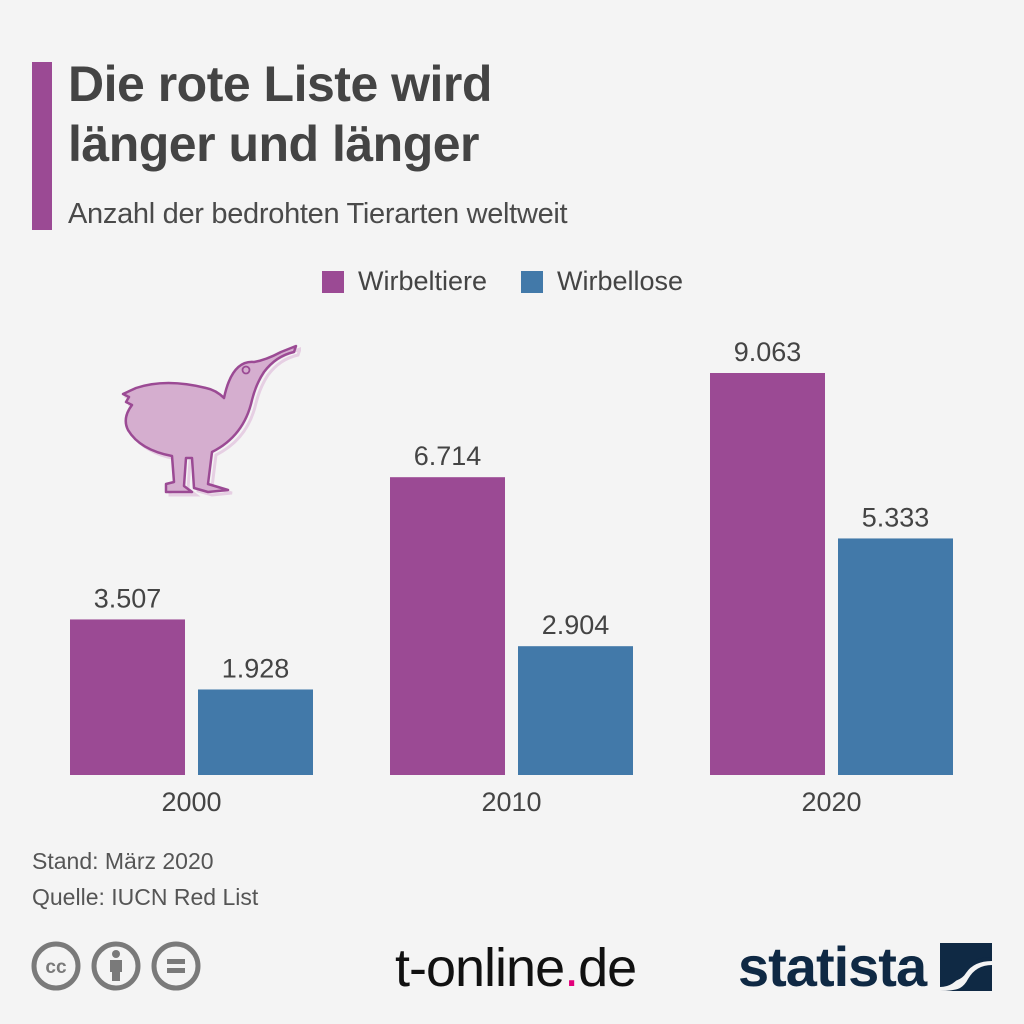 The height and width of the screenshot is (1024, 1024). I want to click on cc-icon: cc, so click(56, 966).